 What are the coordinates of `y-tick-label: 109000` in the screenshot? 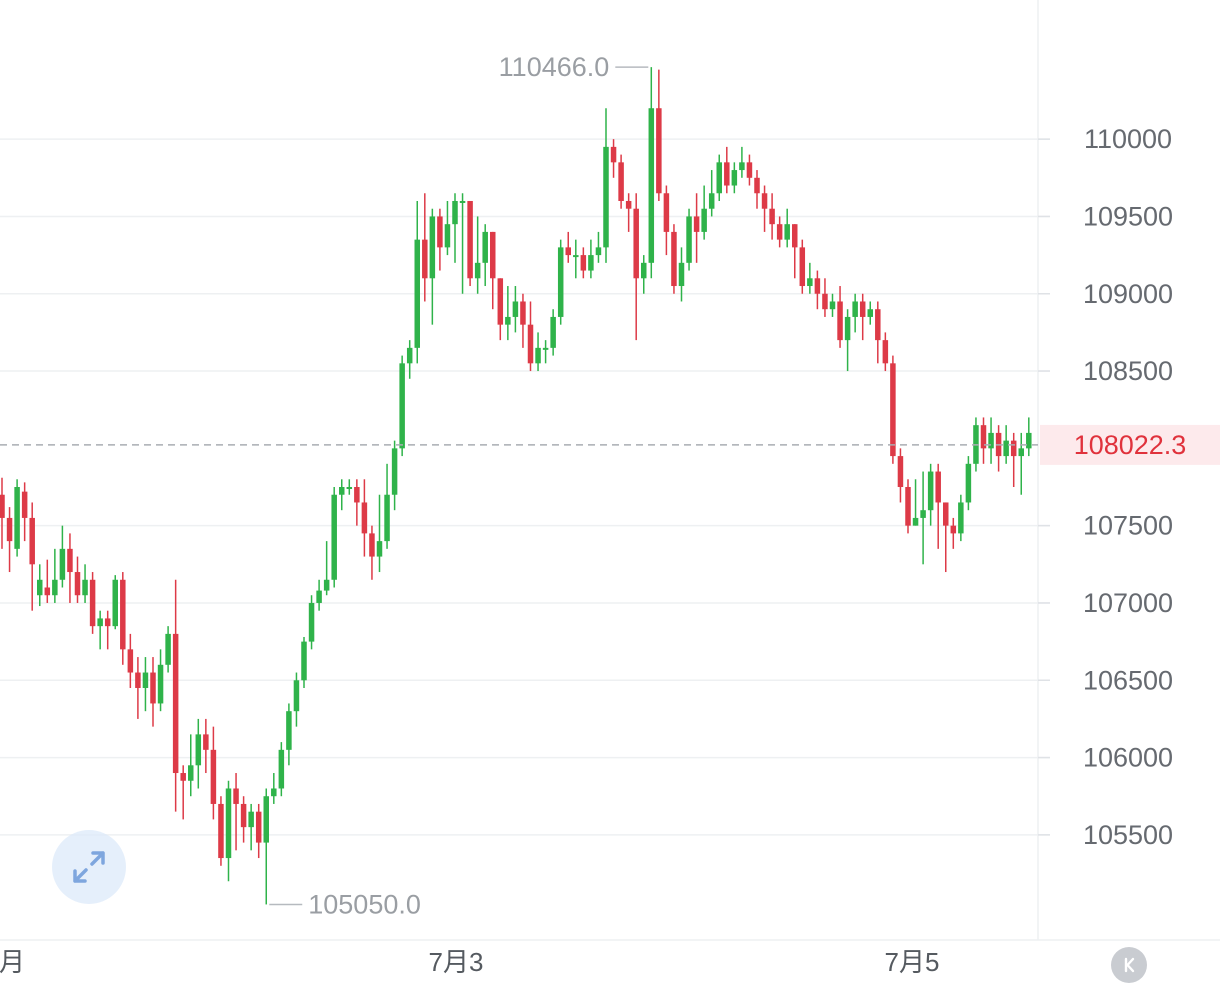 It's located at (1128, 294).